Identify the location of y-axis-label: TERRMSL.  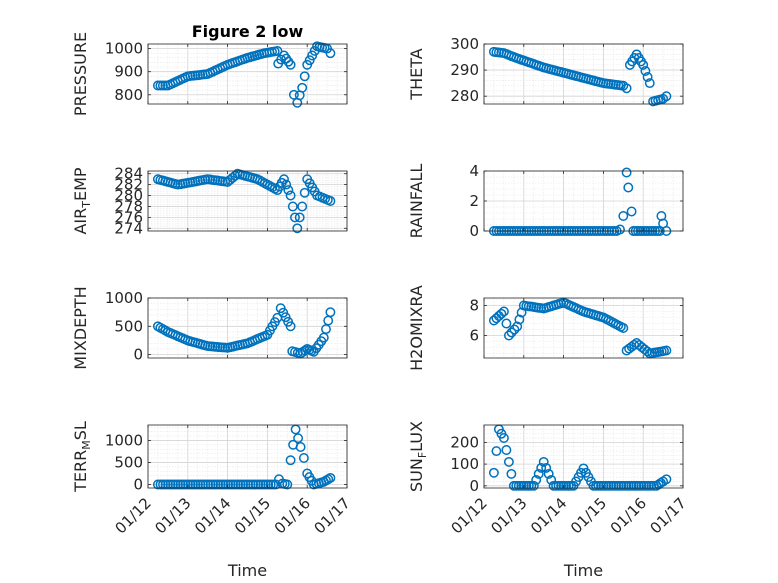
(82, 457).